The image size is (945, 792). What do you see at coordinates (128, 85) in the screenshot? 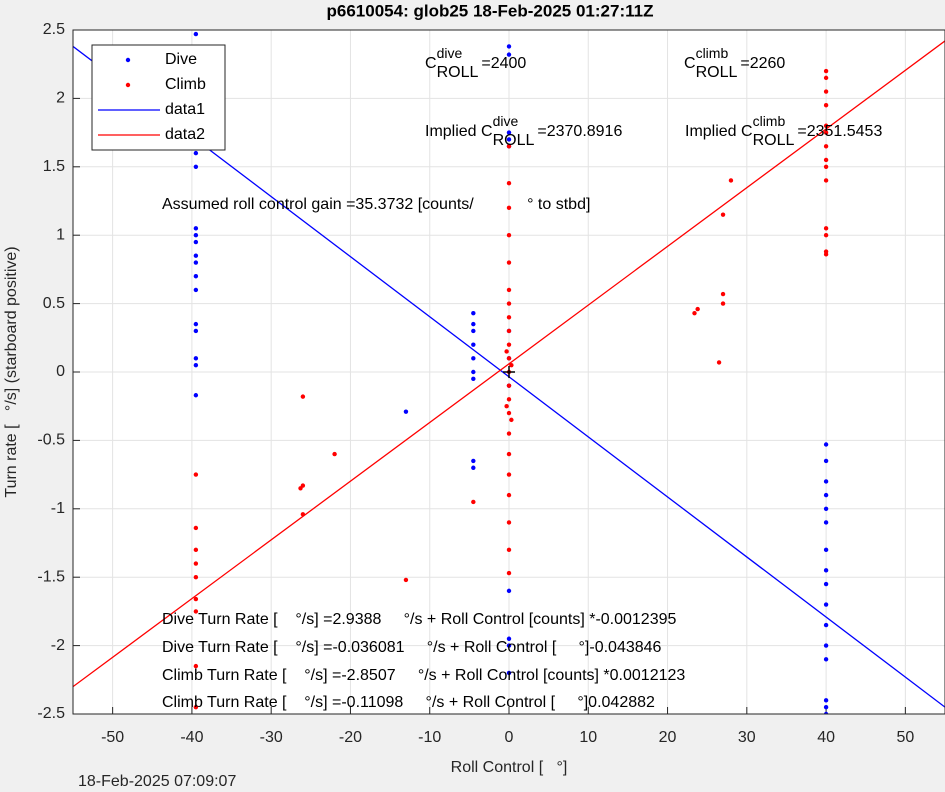
I see `legend-marker` at bounding box center [128, 85].